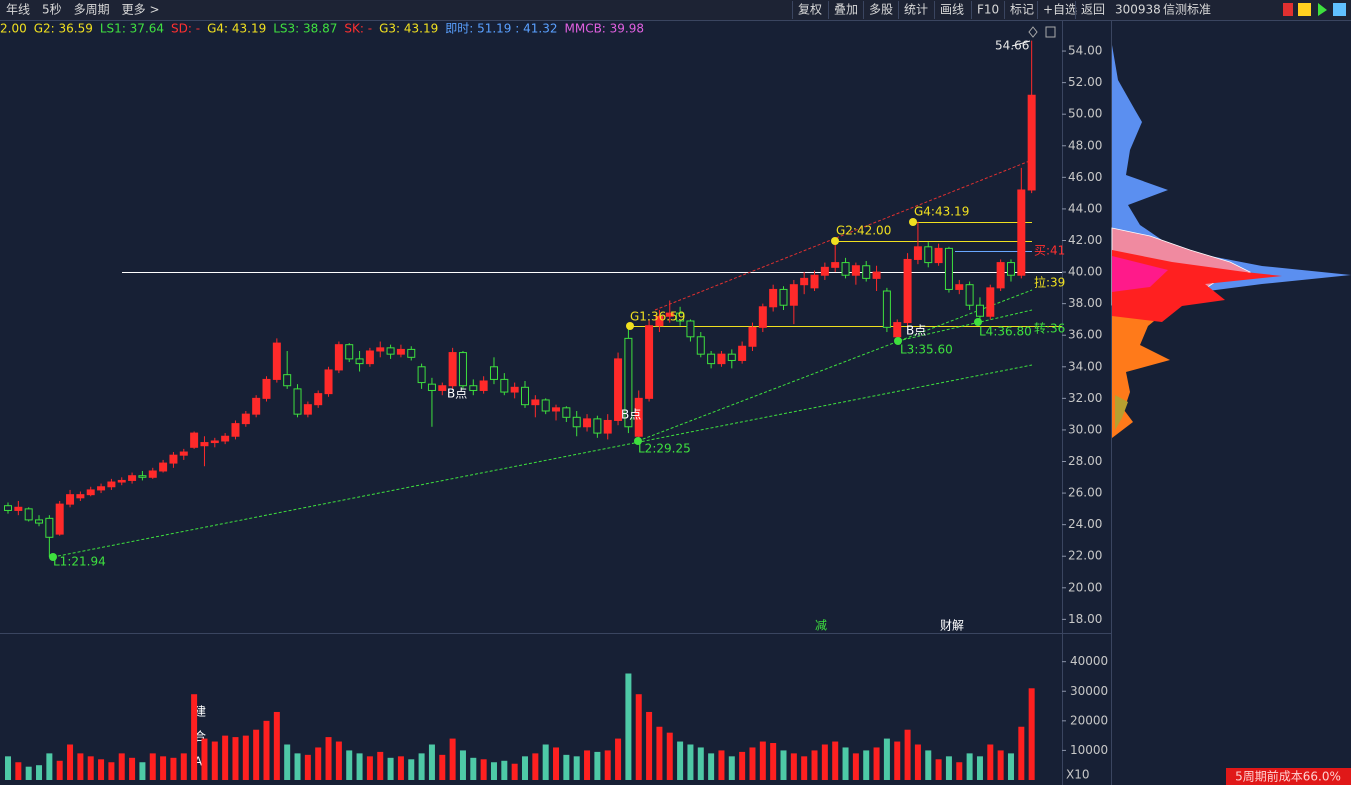  Describe the element at coordinates (952, 10) in the screenshot. I see `toolbar-button: 画线` at that location.